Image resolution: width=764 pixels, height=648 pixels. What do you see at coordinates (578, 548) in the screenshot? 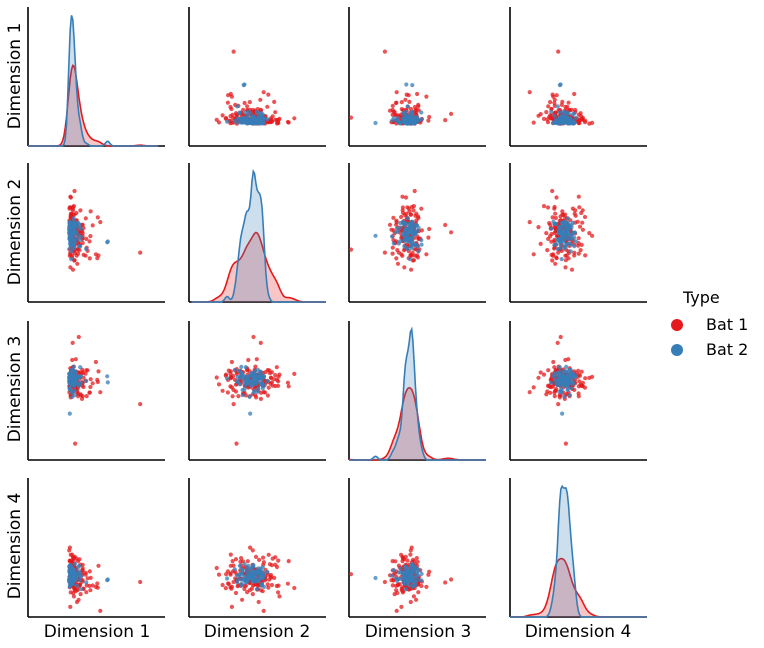
I see `panel-r4-c4` at bounding box center [578, 548].